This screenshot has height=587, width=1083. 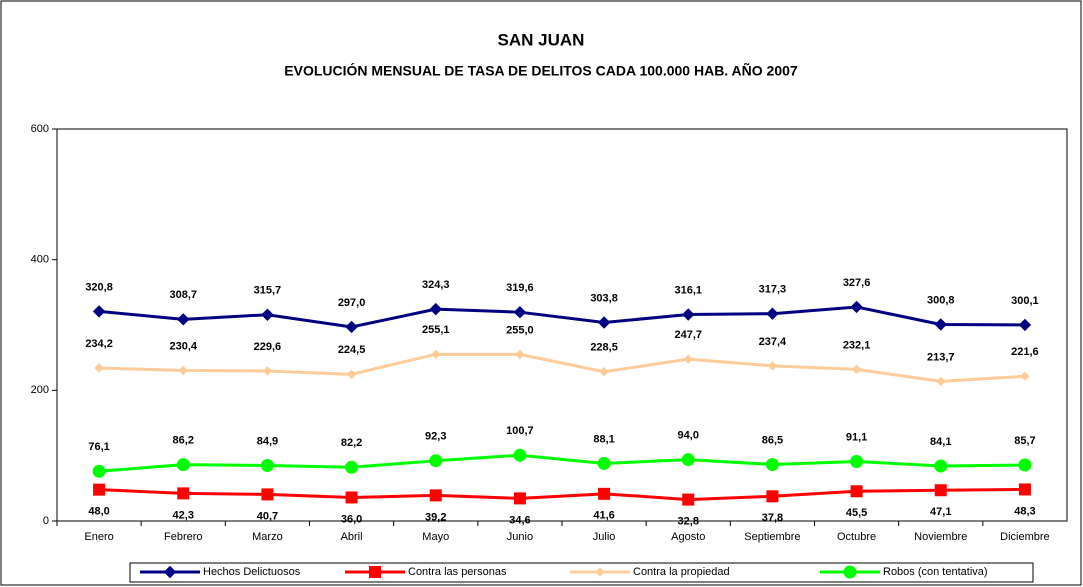 I want to click on data-label: 221,6, so click(x=1025, y=352).